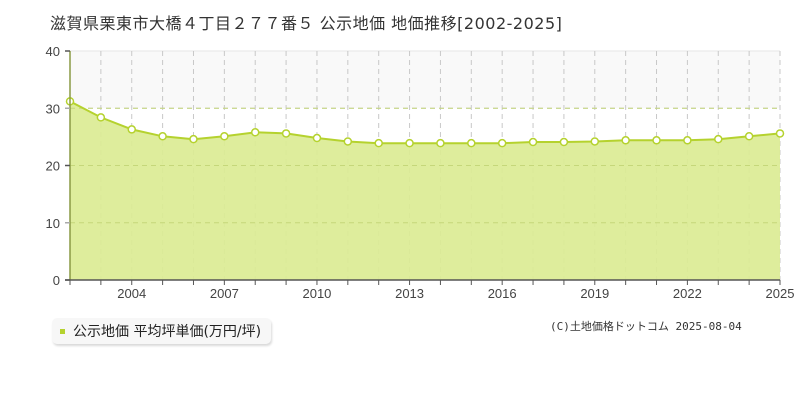 The height and width of the screenshot is (400, 800). I want to click on svg-text: 2004, so click(131, 293).